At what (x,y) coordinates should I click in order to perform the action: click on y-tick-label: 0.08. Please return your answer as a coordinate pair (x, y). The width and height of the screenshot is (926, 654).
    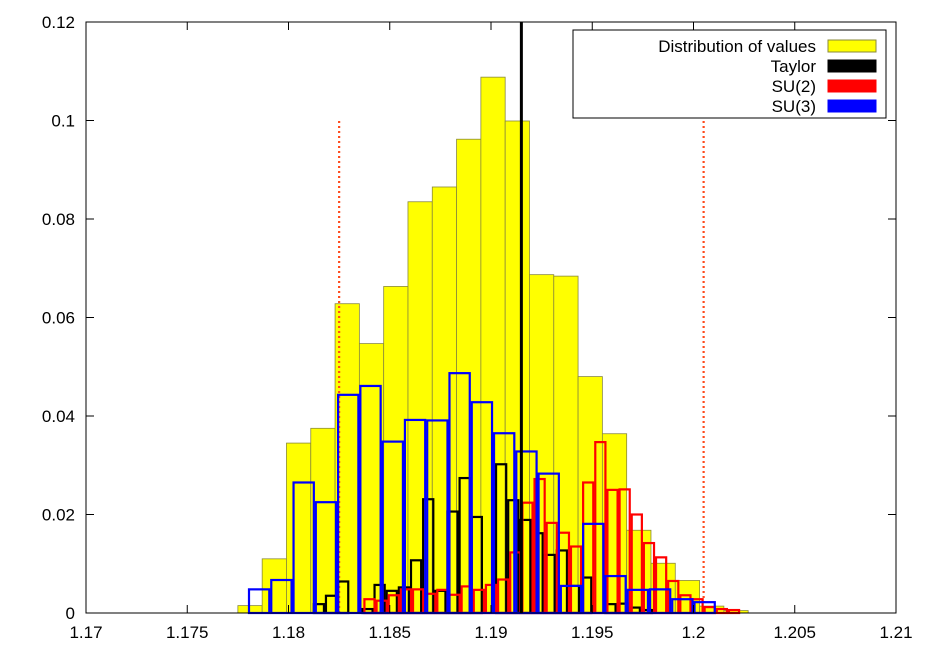
    Looking at the image, I should click on (58, 219).